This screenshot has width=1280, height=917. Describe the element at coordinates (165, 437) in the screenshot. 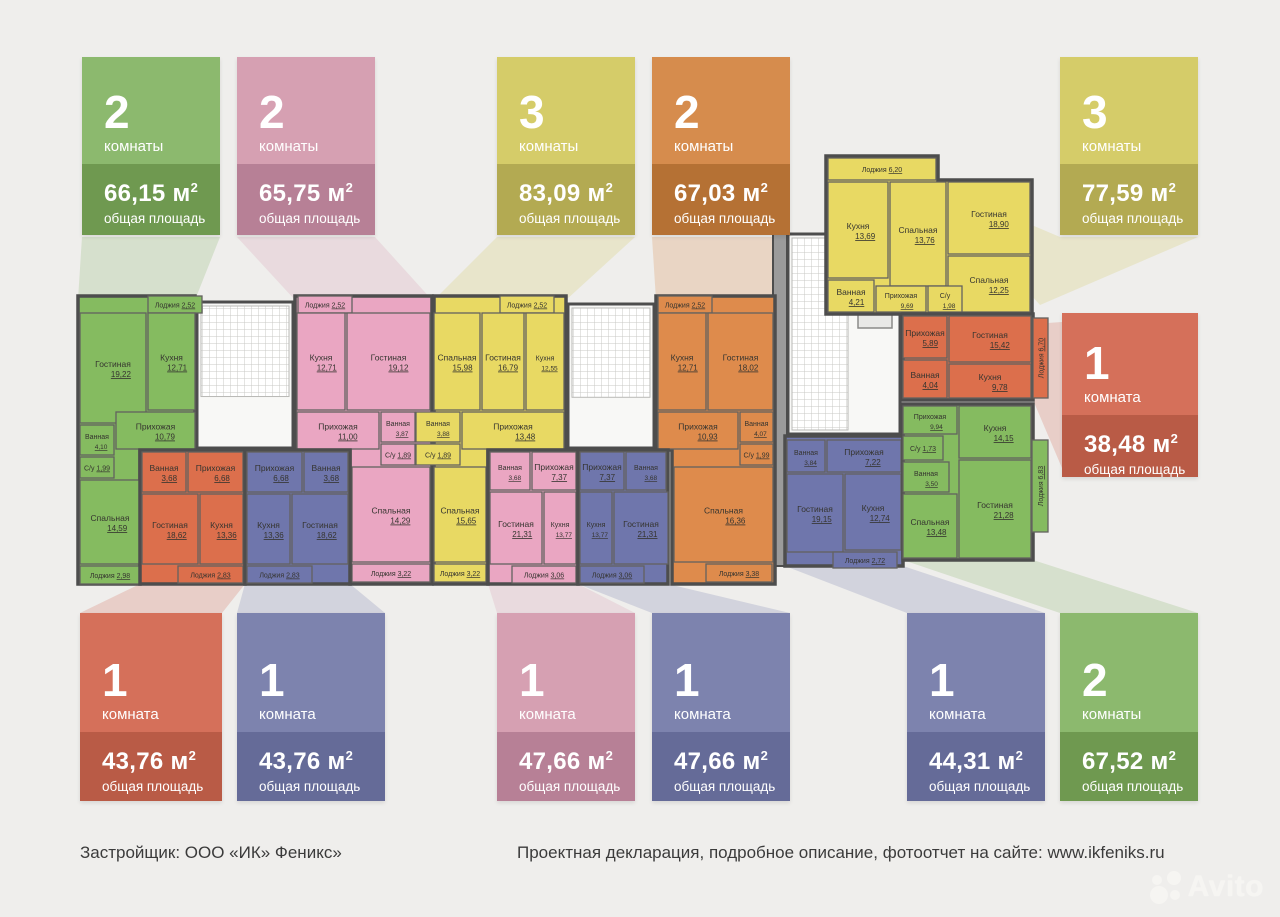

I see `room-area: 10,79` at that location.